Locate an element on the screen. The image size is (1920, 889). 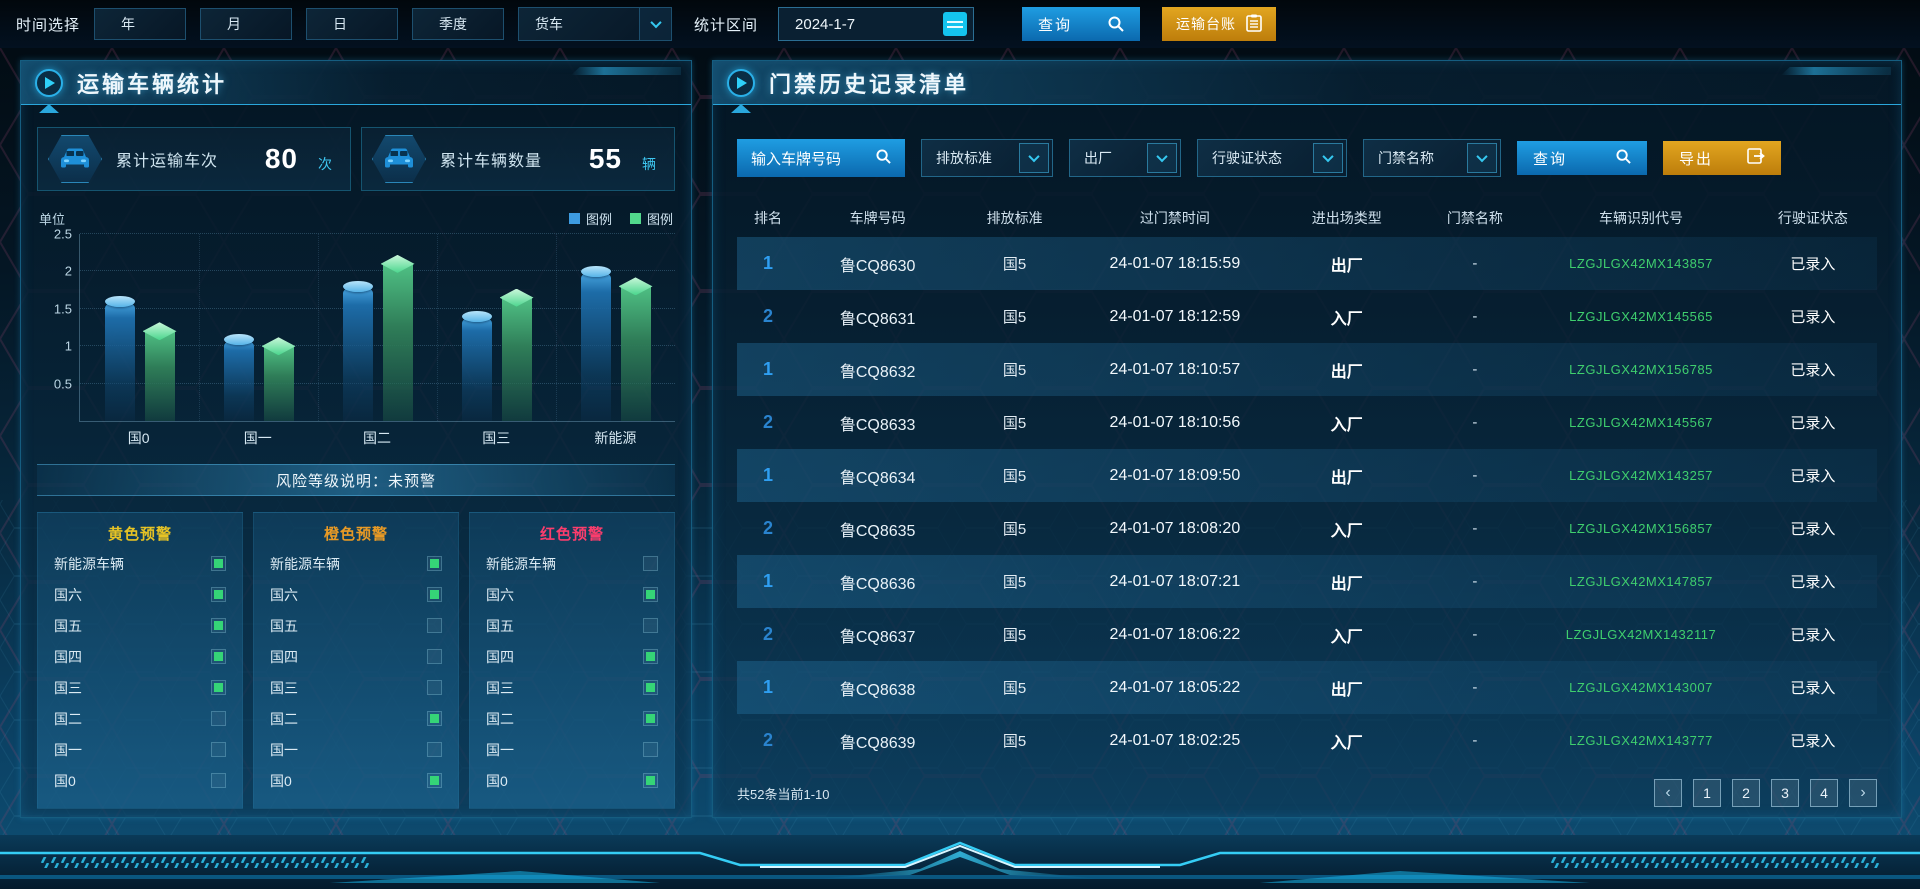
gate-time-cell: 24-01-07 18:12:59 is located at coordinates (1175, 316).